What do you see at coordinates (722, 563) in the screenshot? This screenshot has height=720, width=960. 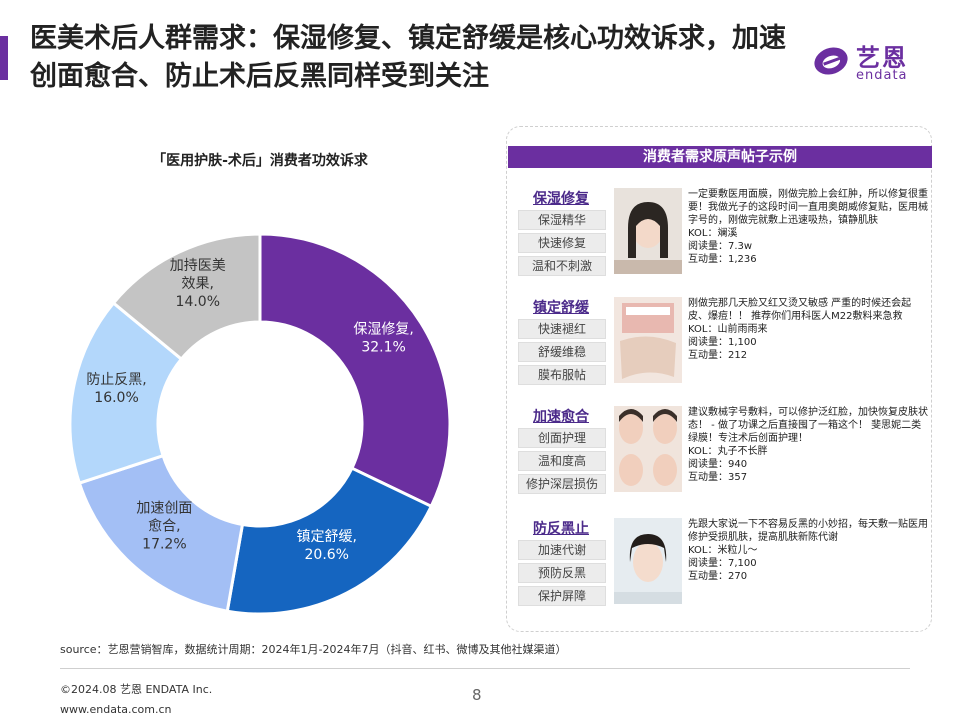 I see `post-reads: 阅读量：7,100` at bounding box center [722, 563].